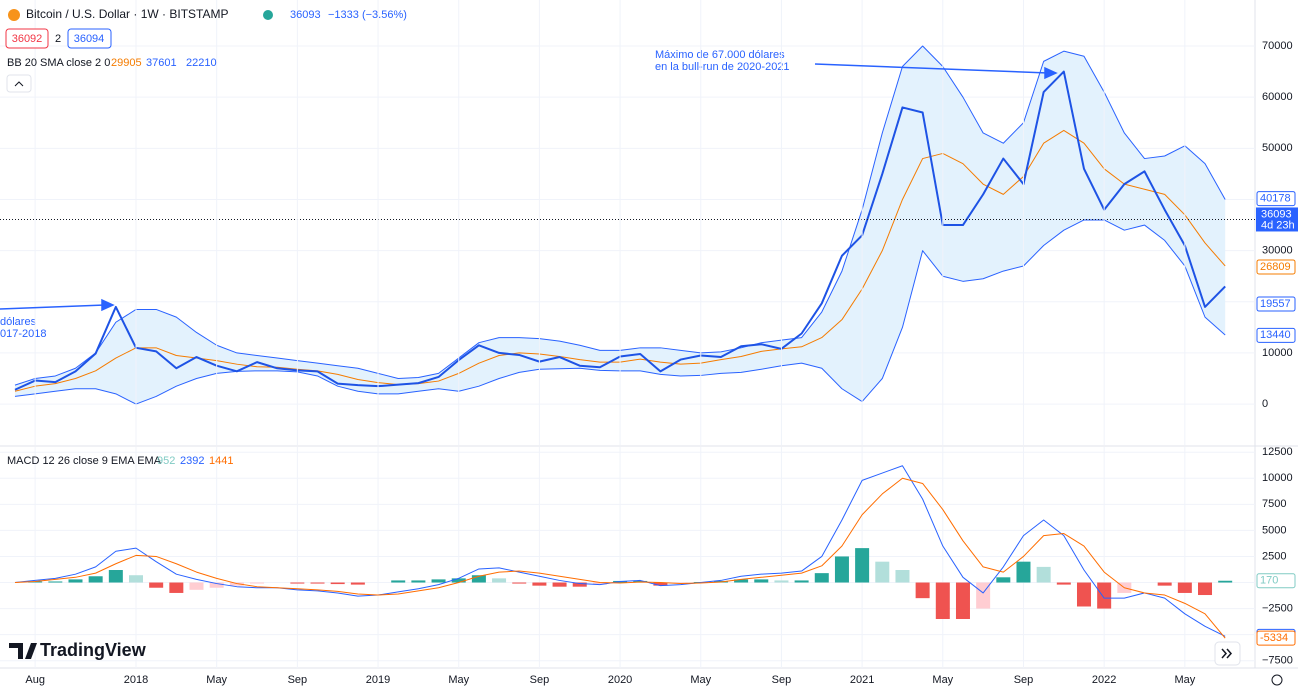 Image resolution: width=1298 pixels, height=694 pixels. What do you see at coordinates (1276, 214) in the screenshot?
I see `last-price-label: 36093` at bounding box center [1276, 214].